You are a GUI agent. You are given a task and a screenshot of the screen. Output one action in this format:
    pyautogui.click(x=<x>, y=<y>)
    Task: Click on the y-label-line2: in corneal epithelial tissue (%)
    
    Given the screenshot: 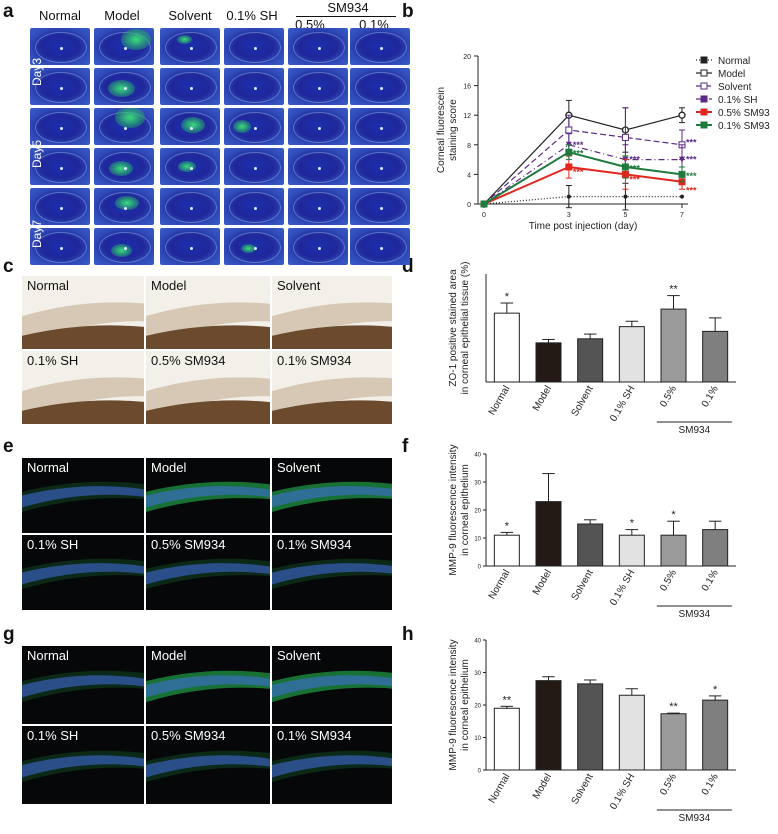 What is the action you would take?
    pyautogui.click(x=465, y=328)
    